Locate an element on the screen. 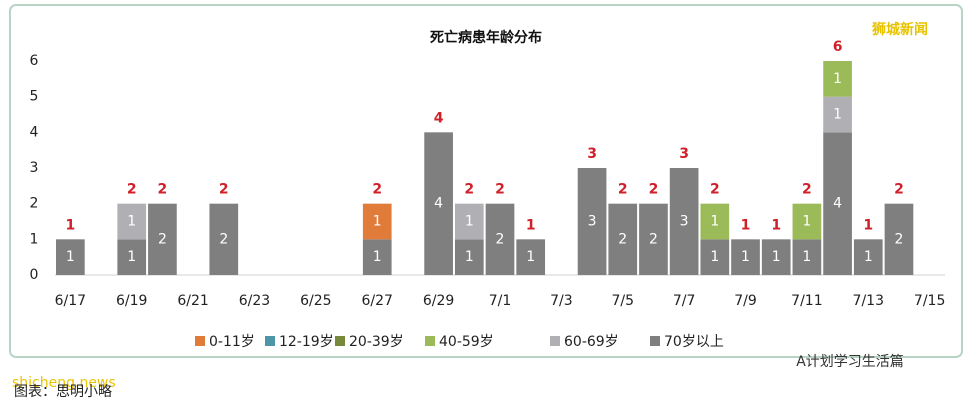 This screenshot has width=973, height=404. x-tick-label: 6/21 is located at coordinates (192, 301).